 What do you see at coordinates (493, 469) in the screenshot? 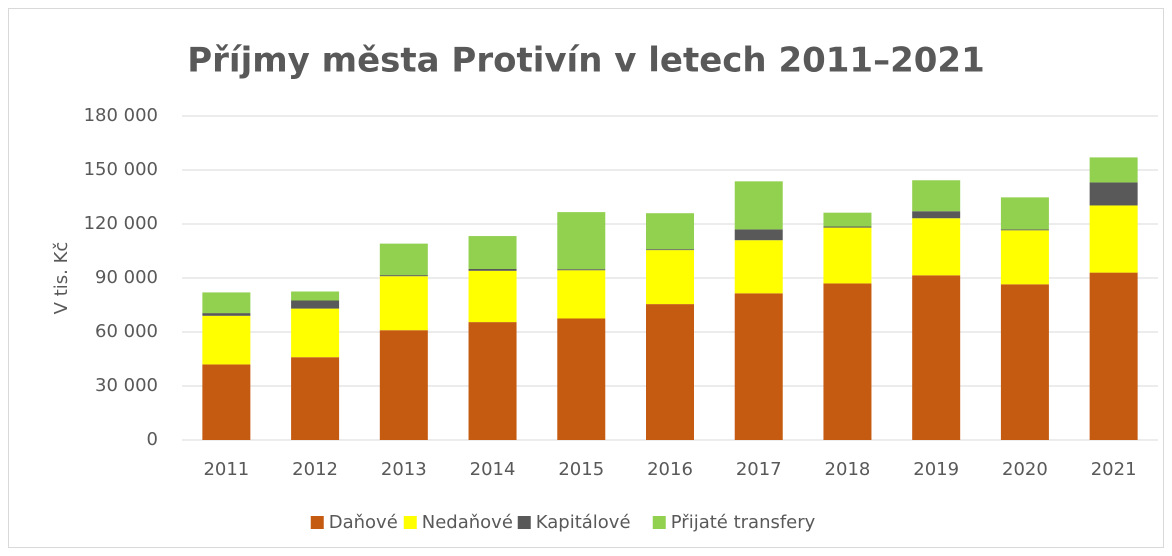
I see `x-tick-label: 2014` at bounding box center [493, 469].